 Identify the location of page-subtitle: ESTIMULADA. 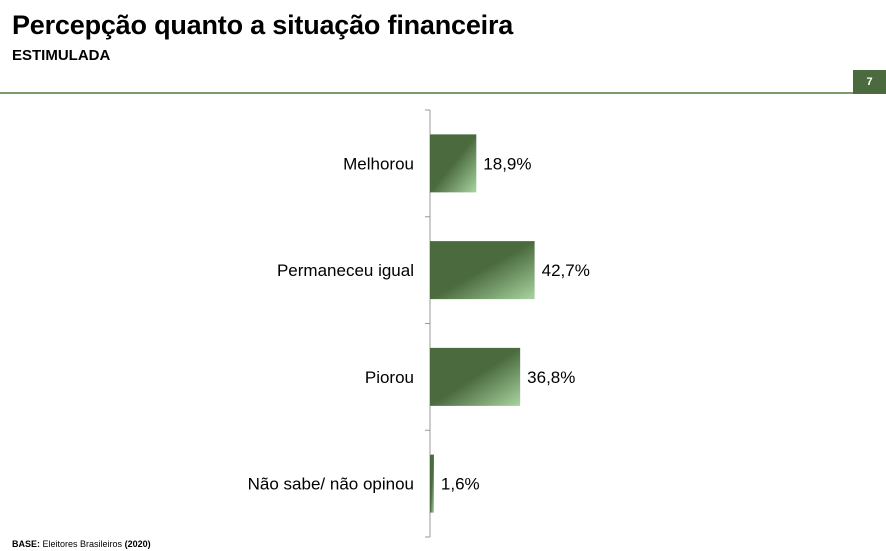
(61, 55).